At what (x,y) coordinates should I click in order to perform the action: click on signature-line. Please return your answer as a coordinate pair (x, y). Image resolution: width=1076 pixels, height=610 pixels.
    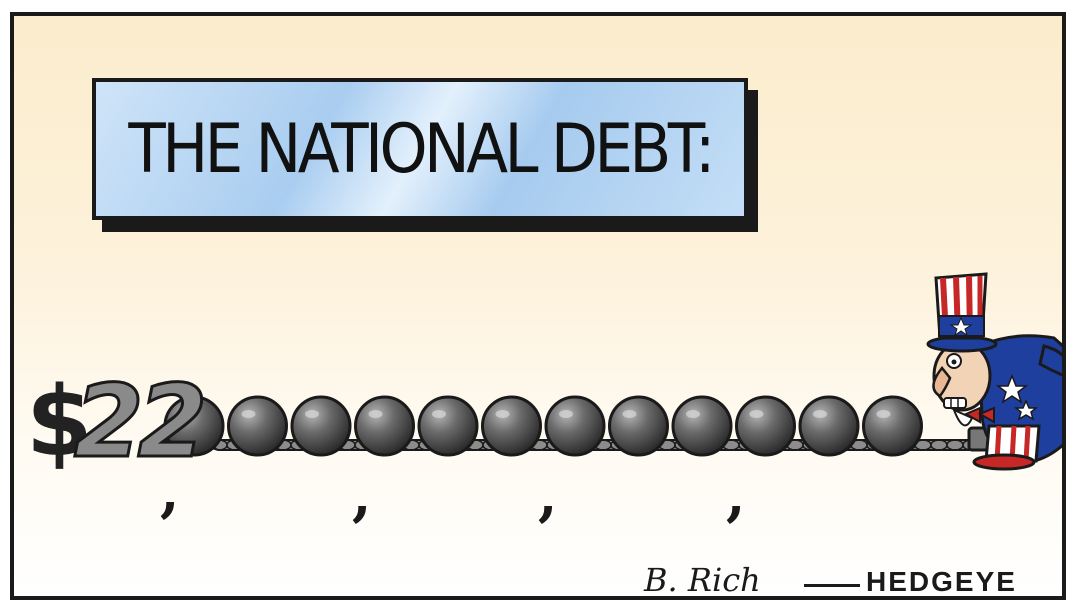
    Looking at the image, I should click on (832, 585).